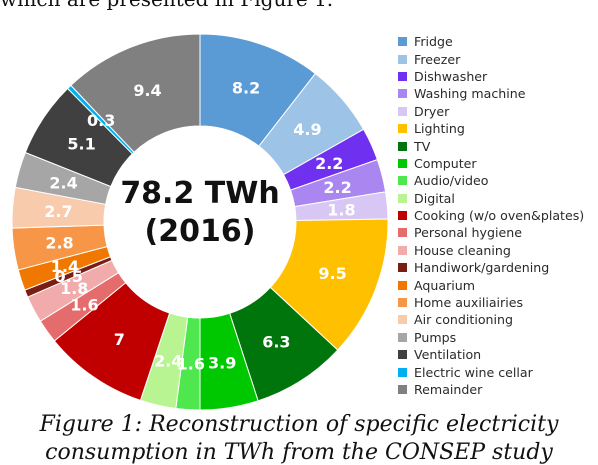 The height and width of the screenshot is (465, 598). What do you see at coordinates (491, 145) in the screenshot?
I see `legend-item-tv: TV` at bounding box center [491, 145].